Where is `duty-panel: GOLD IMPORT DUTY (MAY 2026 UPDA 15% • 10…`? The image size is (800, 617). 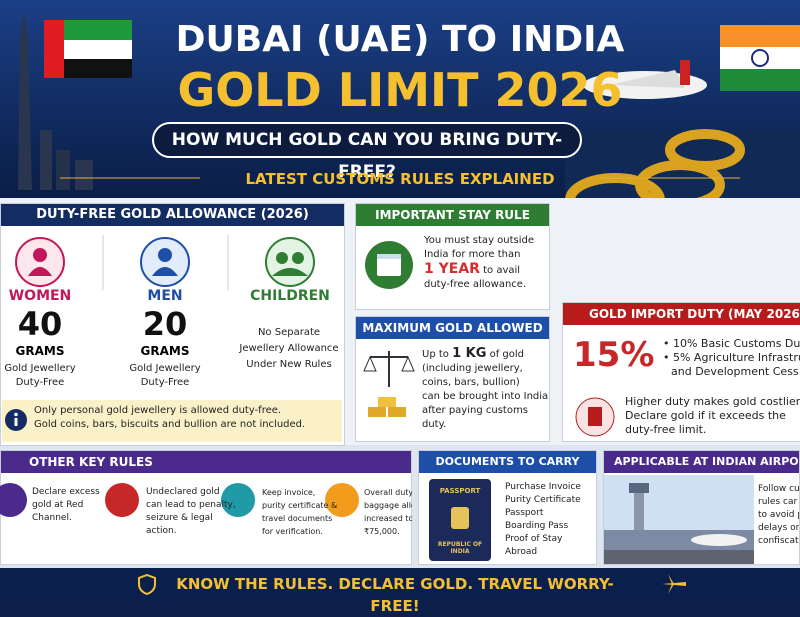
duty-panel: GOLD IMPORT DUTY (MAY 2026 UPDA 15% • 10… is located at coordinates (681, 372).